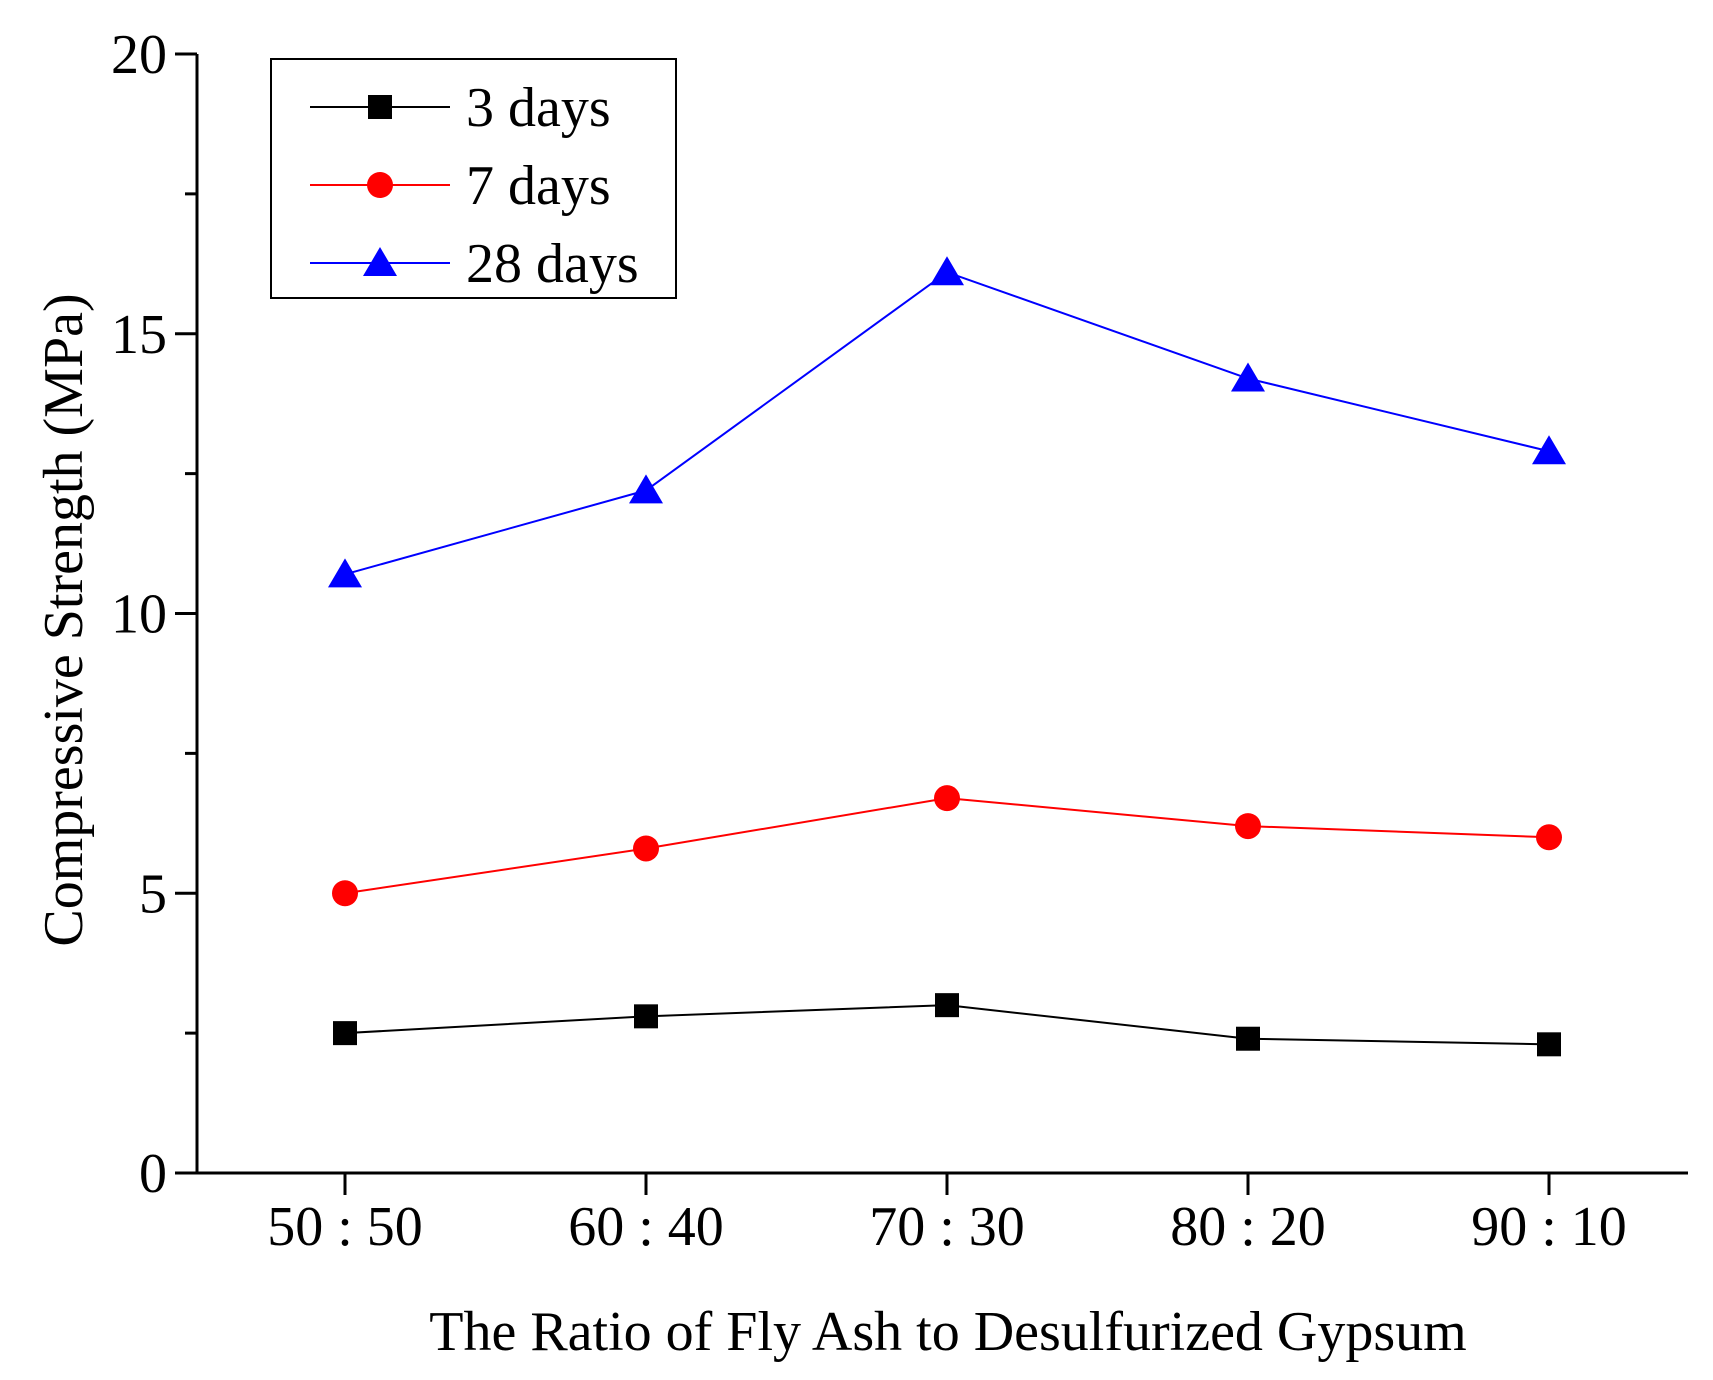  Describe the element at coordinates (1549, 1227) in the screenshot. I see `x-tick-label: 90 : 10` at that location.